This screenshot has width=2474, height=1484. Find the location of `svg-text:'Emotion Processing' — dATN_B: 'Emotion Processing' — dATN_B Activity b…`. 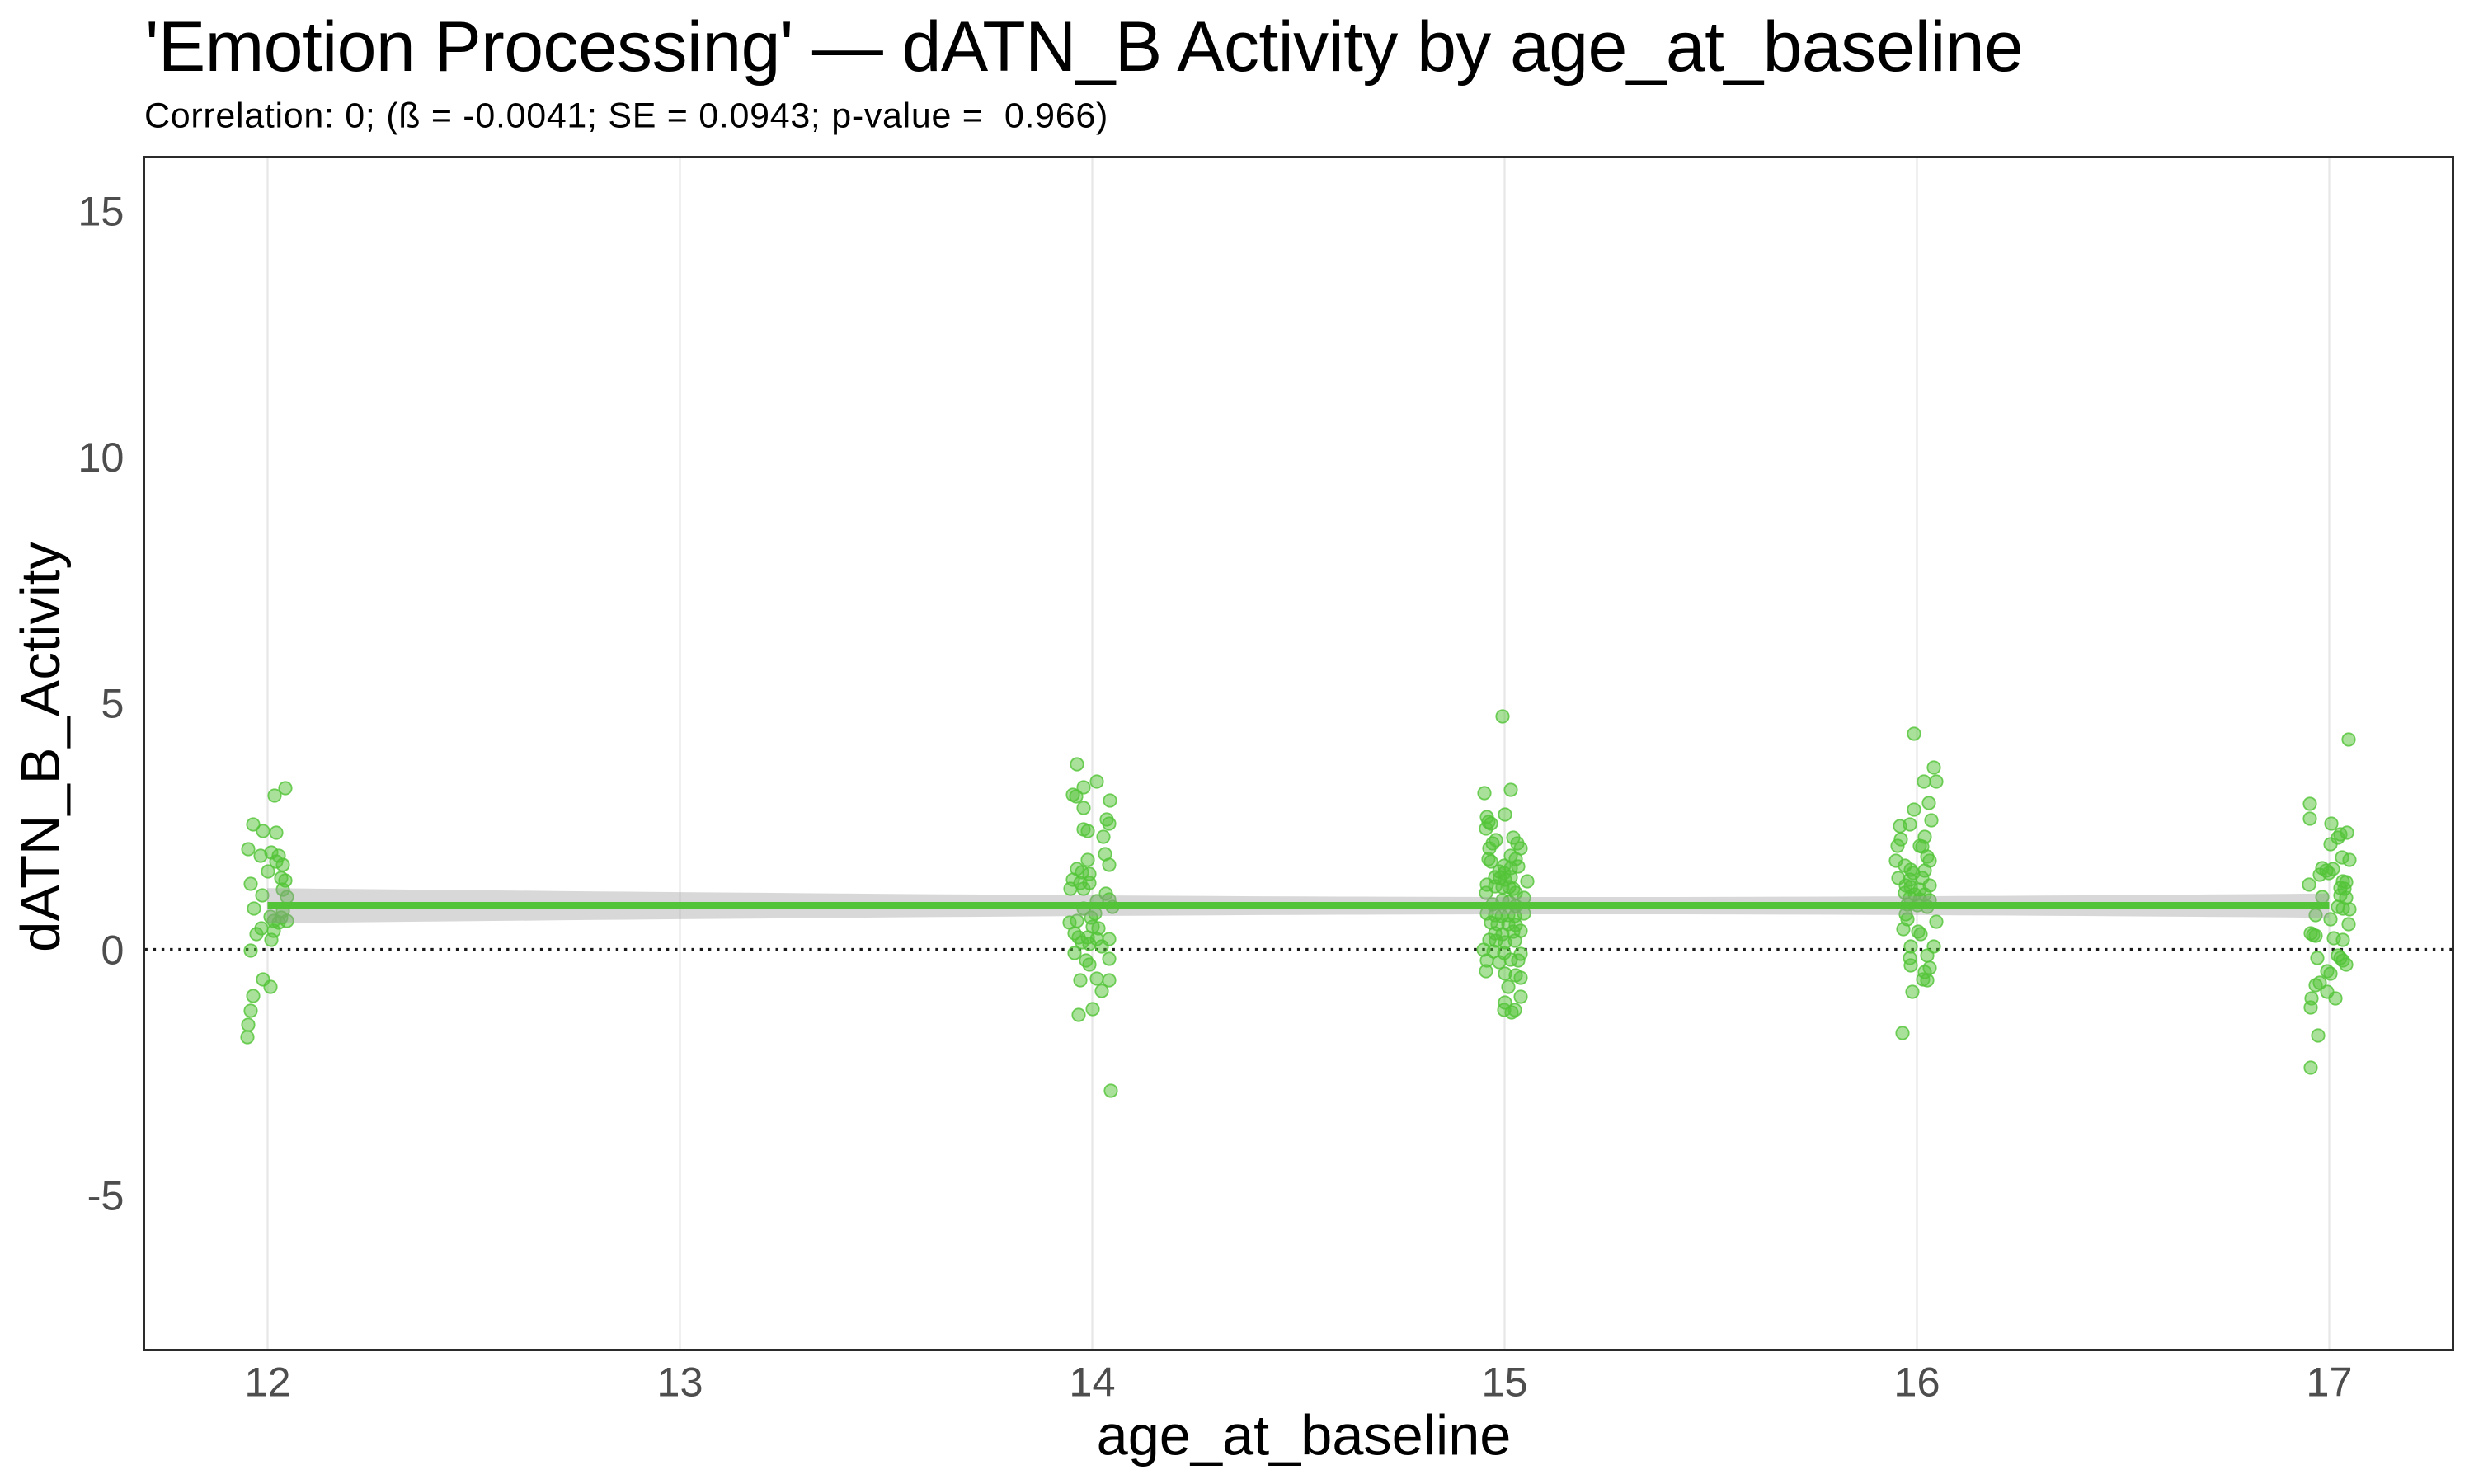

svg-text:'Emotion Processing' — dATN_B: 'Emotion Processing' — dATN_B Activity b… is located at coordinates (1084, 47).